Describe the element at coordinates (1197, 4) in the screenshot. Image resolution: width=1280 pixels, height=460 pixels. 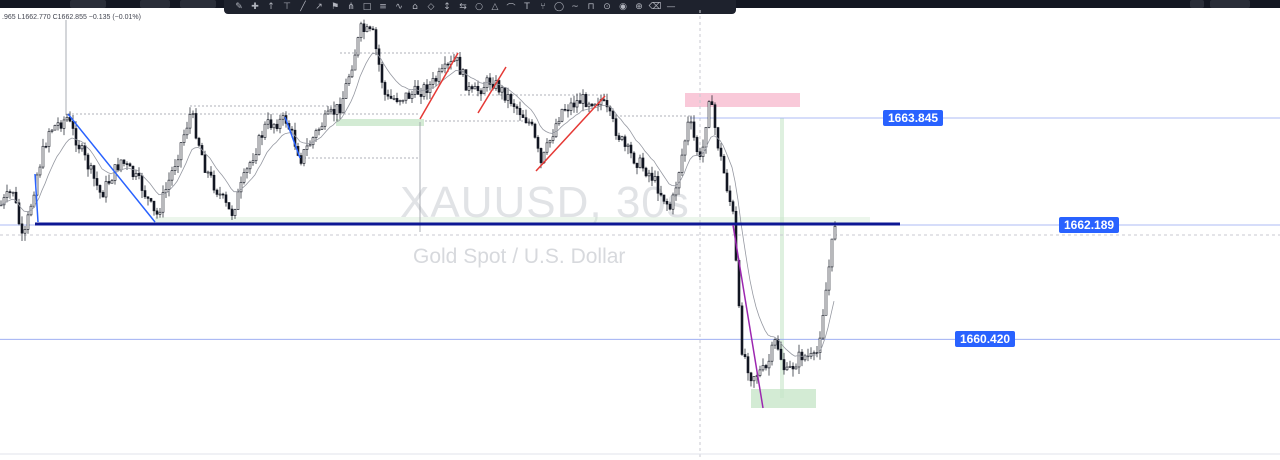
I see `layout-button` at that location.